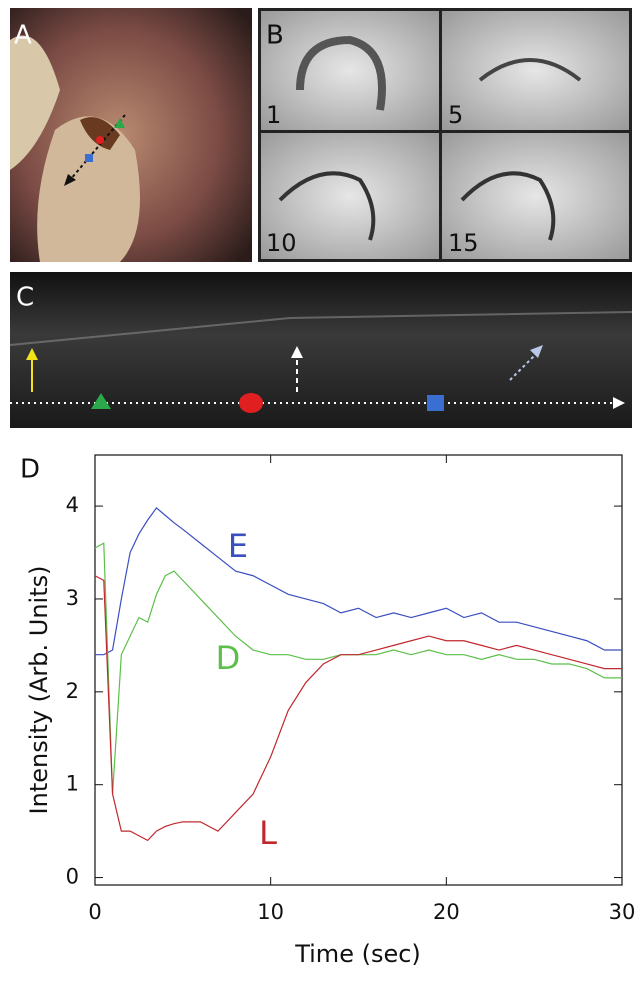  What do you see at coordinates (273, 115) in the screenshot?
I see `frame-label: 1` at bounding box center [273, 115].